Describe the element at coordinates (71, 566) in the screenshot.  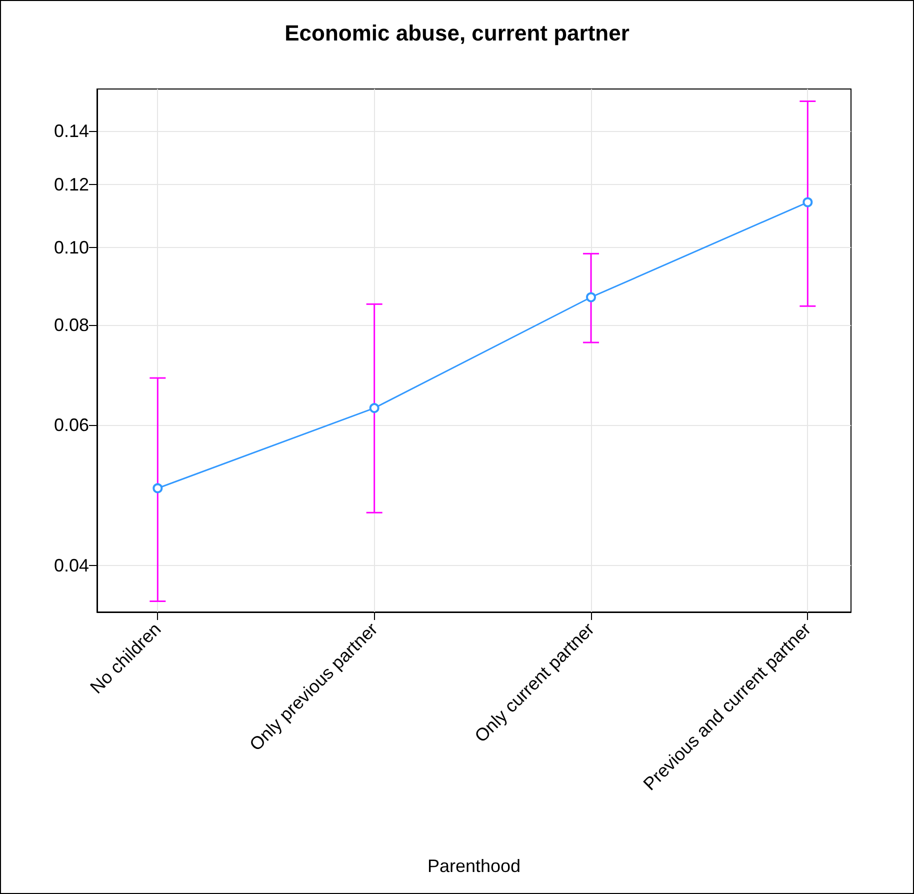
I see `y-tick-label: 0.04` at that location.